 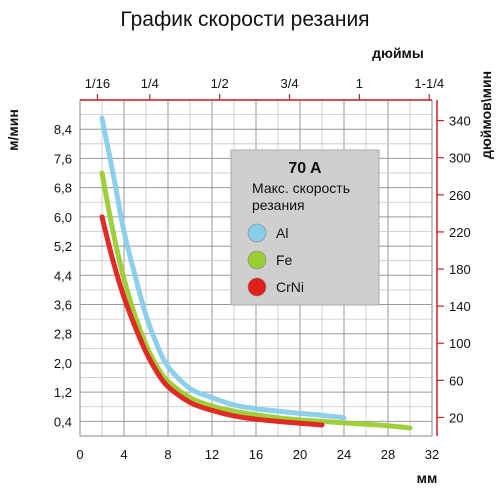 What do you see at coordinates (63, 275) in the screenshot?
I see `y-tick-label-left: 4,4` at bounding box center [63, 275].